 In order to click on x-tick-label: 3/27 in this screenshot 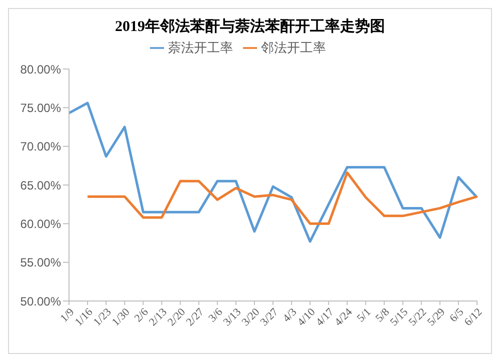, I will do `click(269, 317)`.